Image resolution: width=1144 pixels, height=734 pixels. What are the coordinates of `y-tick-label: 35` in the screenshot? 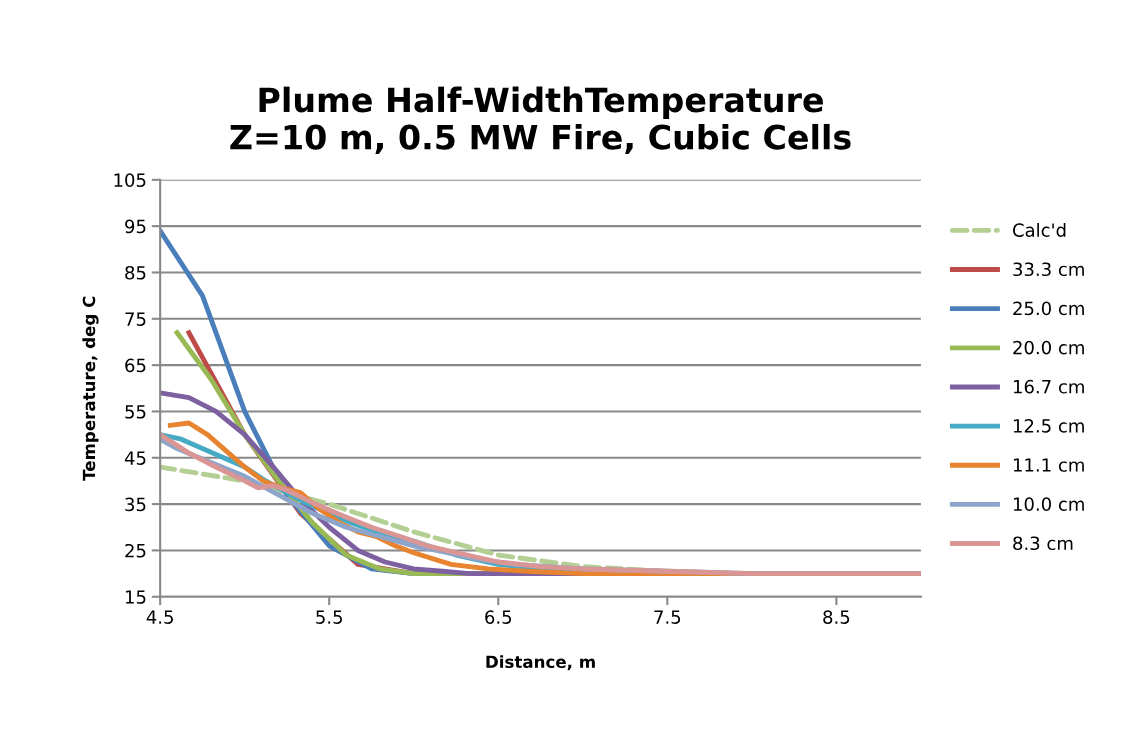 It's located at (135, 504).